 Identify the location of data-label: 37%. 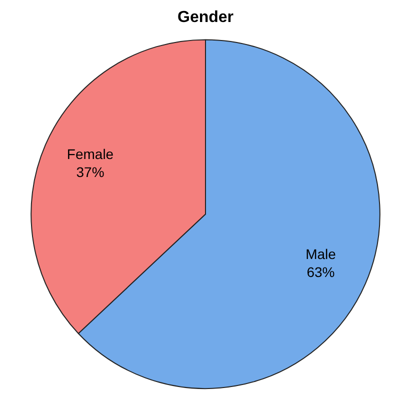
(90, 172).